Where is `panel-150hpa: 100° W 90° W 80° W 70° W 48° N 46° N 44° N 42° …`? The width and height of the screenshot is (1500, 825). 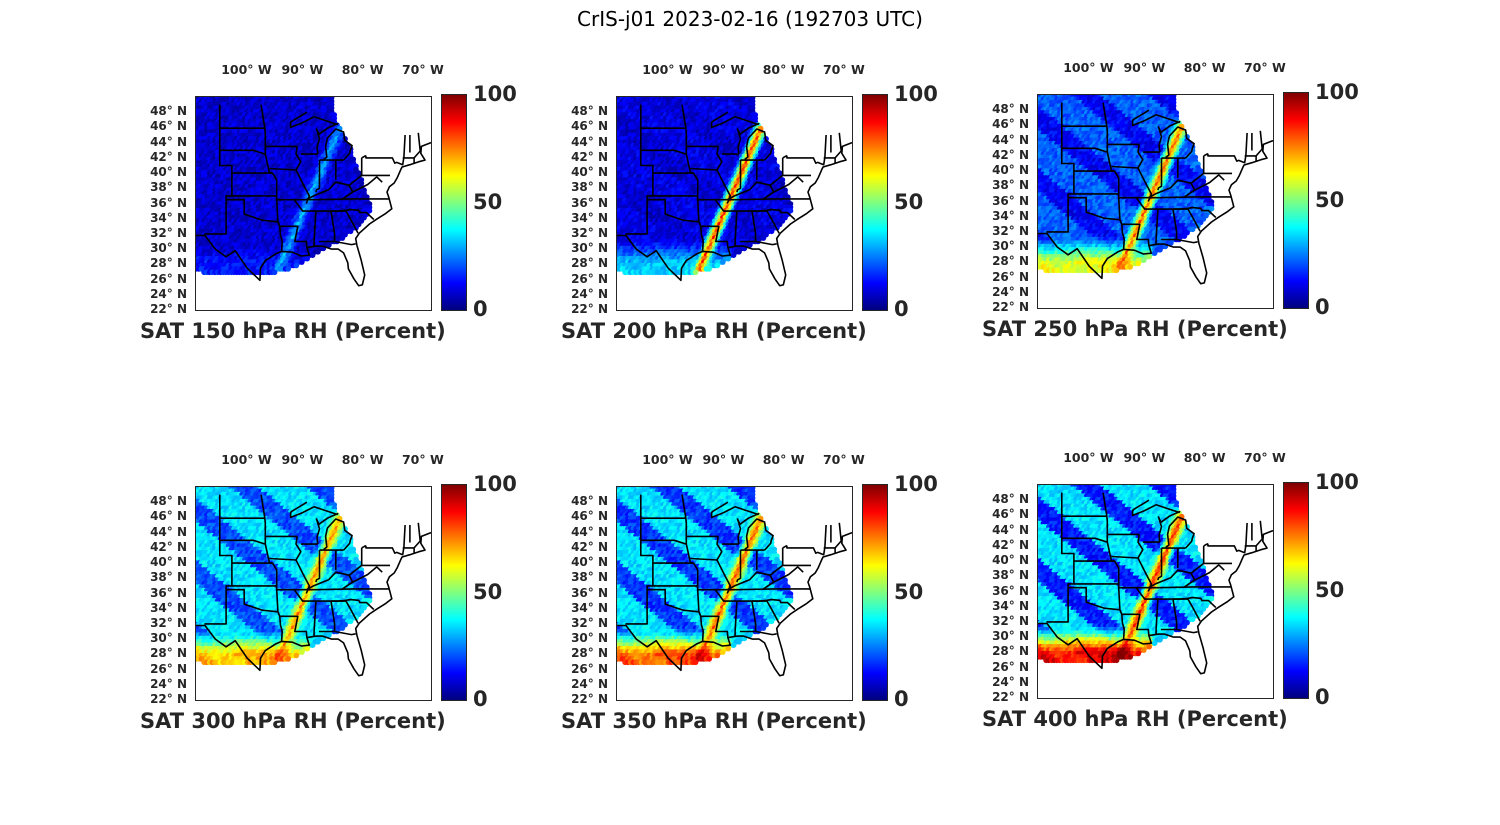 panel-150hpa: 100° W 90° W 80° W 70° W 48° N 46° N 44° N 42° … is located at coordinates (340, 210).